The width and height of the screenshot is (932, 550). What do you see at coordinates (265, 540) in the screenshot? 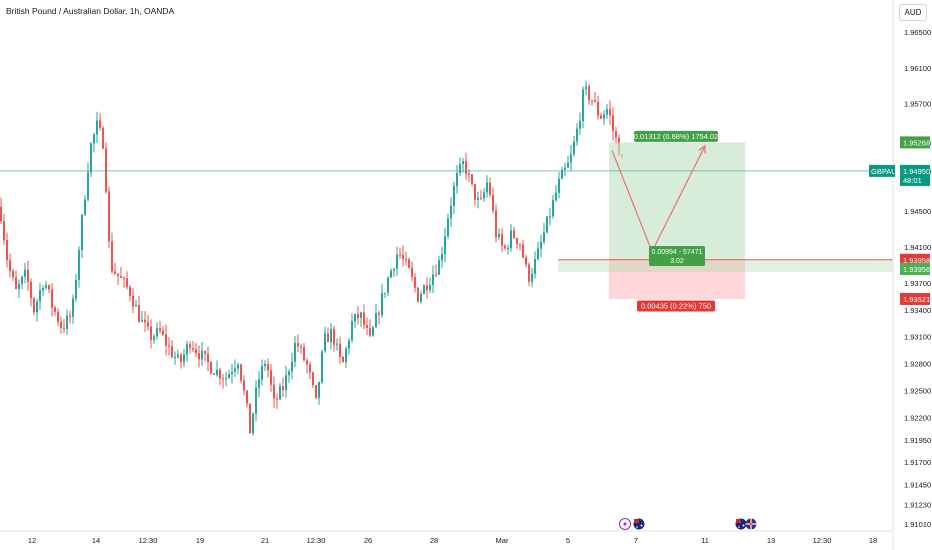
I see `time-tick-label: 21` at bounding box center [265, 540].